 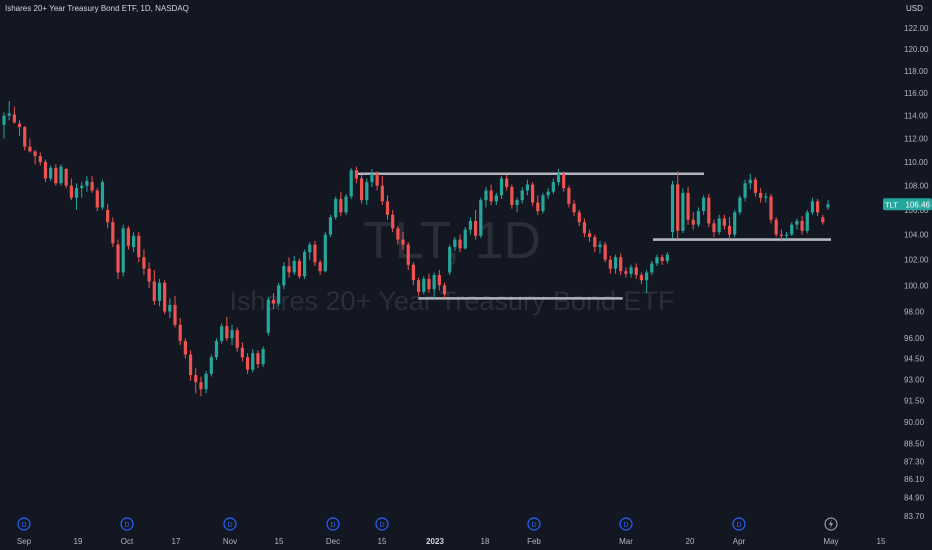 I want to click on price-tick-label: 94.50, so click(x=914, y=359).